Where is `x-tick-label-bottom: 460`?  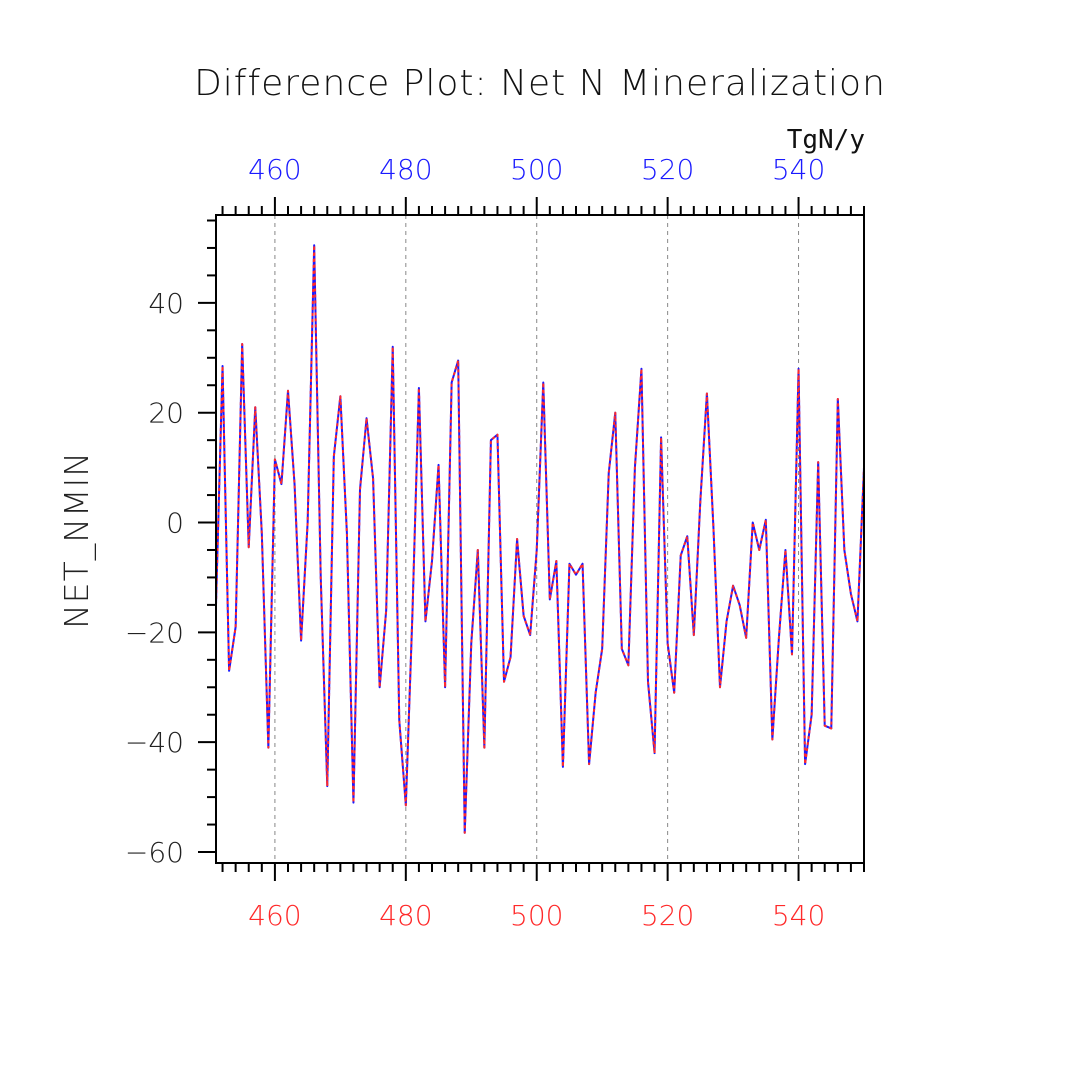
x-tick-label-bottom: 460 is located at coordinates (274, 915).